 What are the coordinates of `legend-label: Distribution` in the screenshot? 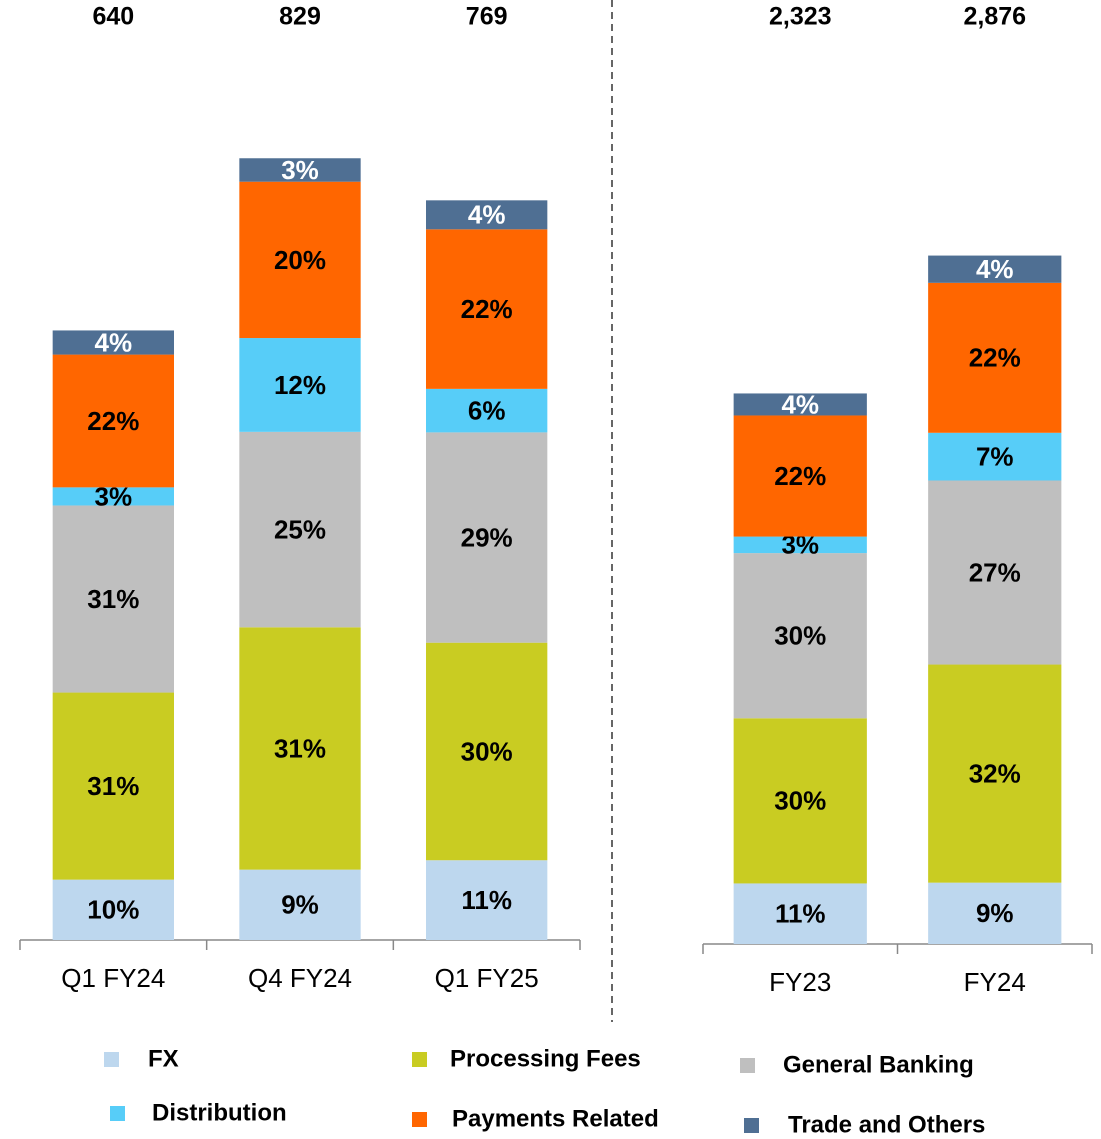 It's located at (219, 1112).